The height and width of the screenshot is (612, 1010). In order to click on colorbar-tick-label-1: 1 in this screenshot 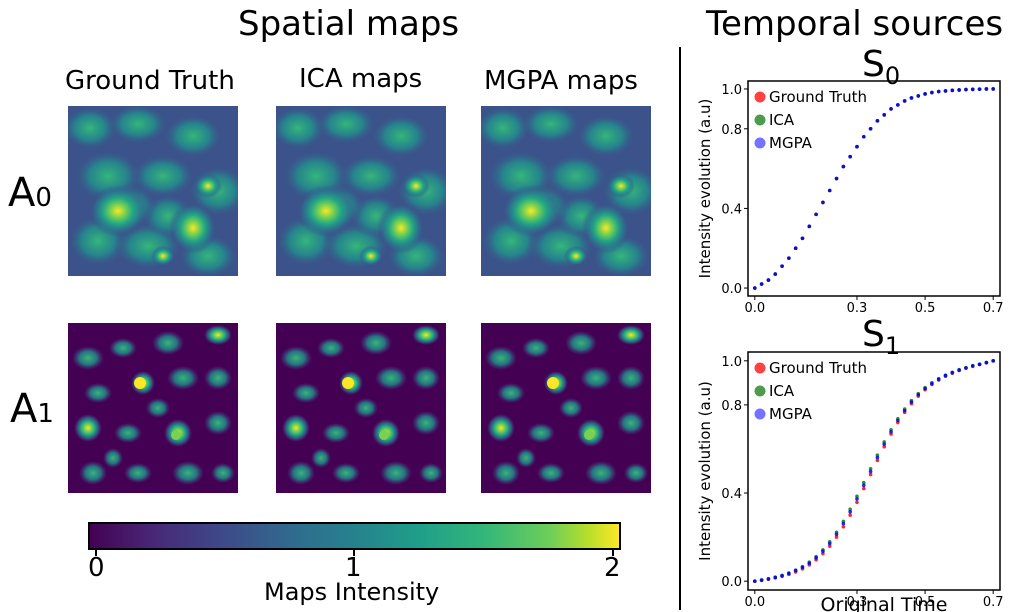, I will do `click(353, 568)`.